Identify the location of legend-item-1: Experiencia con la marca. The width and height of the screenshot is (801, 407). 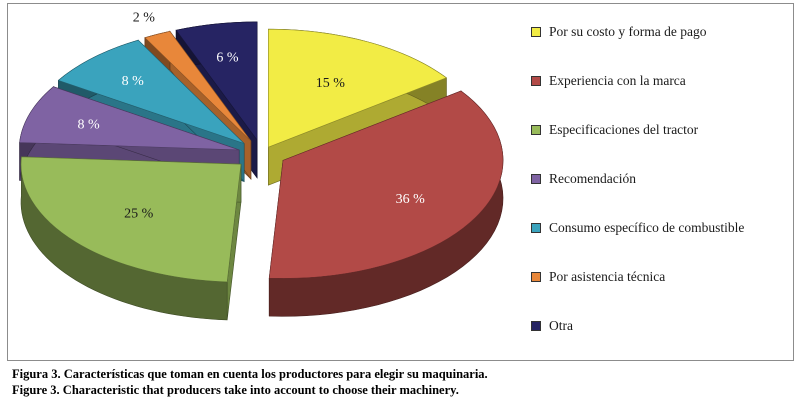
(608, 81).